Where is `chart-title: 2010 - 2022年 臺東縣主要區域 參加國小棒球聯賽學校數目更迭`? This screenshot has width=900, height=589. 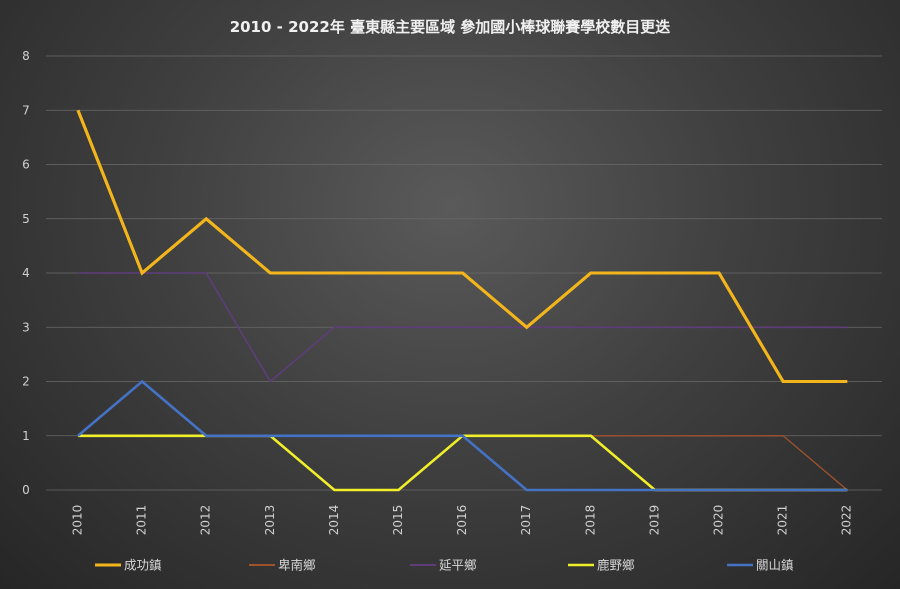
chart-title: 2010 - 2022年 臺東縣主要區域 參加國小棒球聯賽學校數目更迭 is located at coordinates (450, 27).